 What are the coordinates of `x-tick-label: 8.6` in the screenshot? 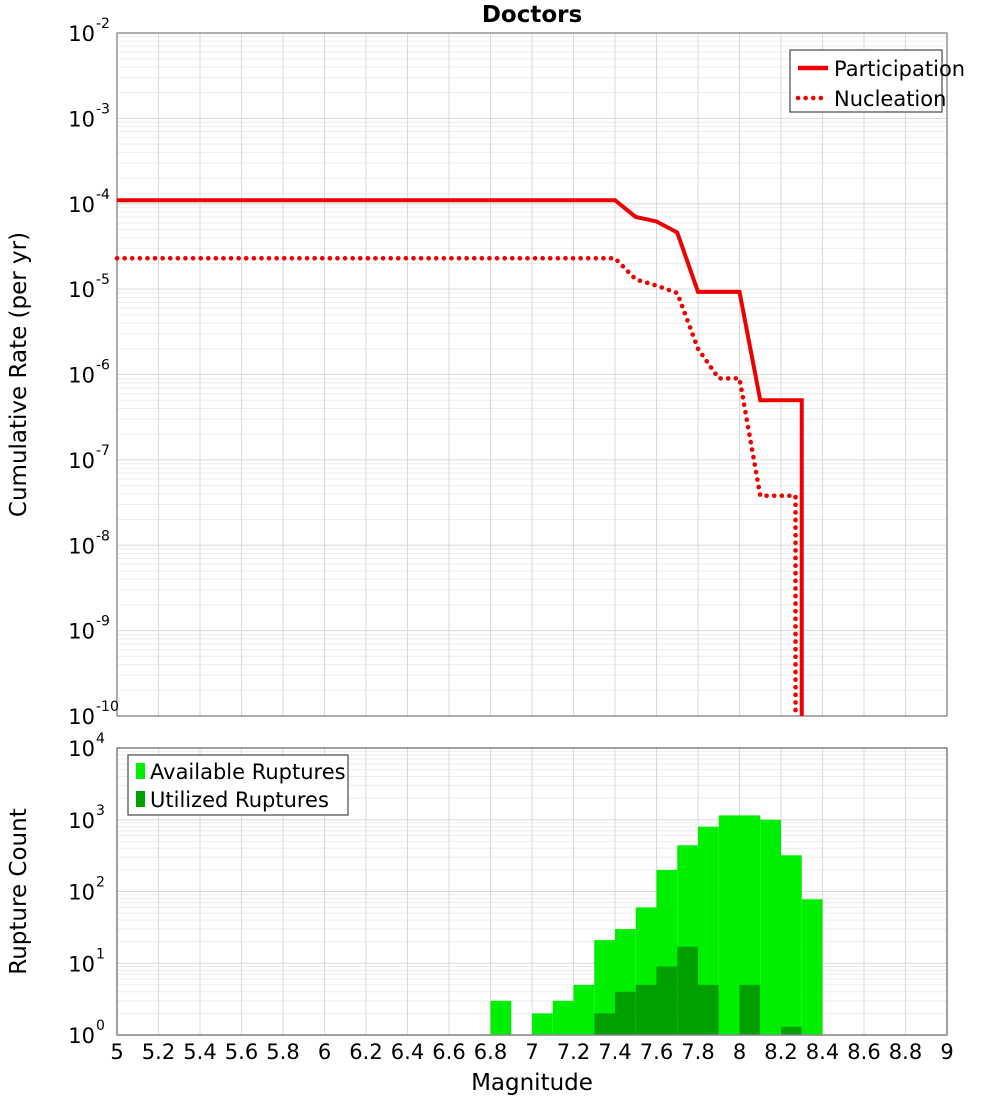 It's located at (863, 1052).